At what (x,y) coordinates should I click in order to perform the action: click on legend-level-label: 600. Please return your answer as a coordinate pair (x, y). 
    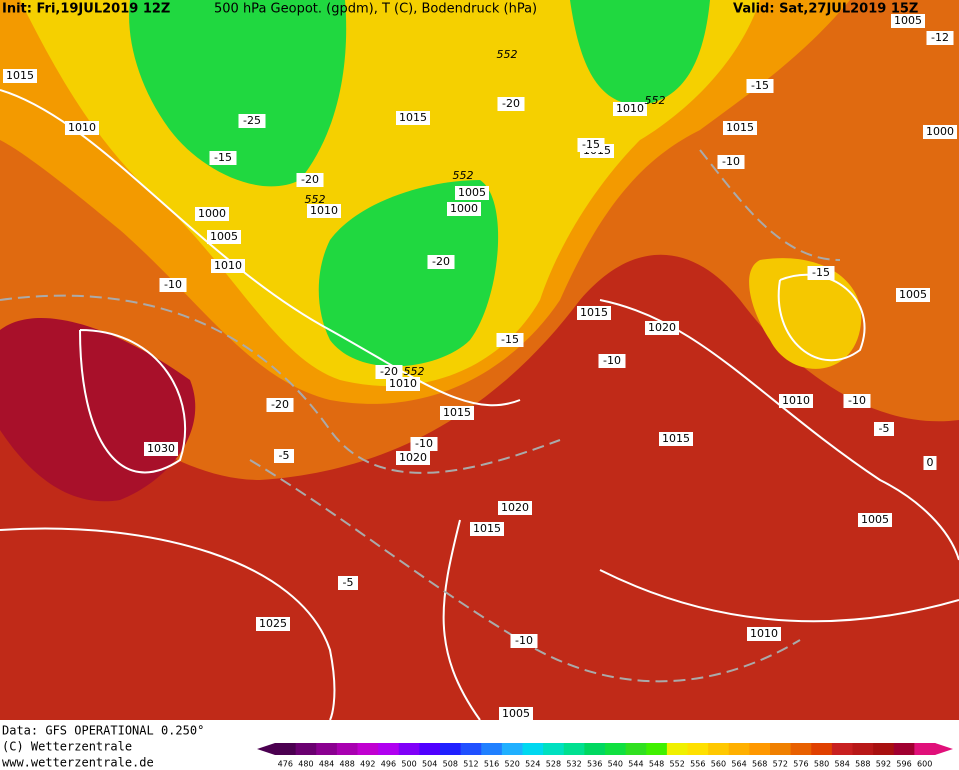
    Looking at the image, I should click on (924, 764).